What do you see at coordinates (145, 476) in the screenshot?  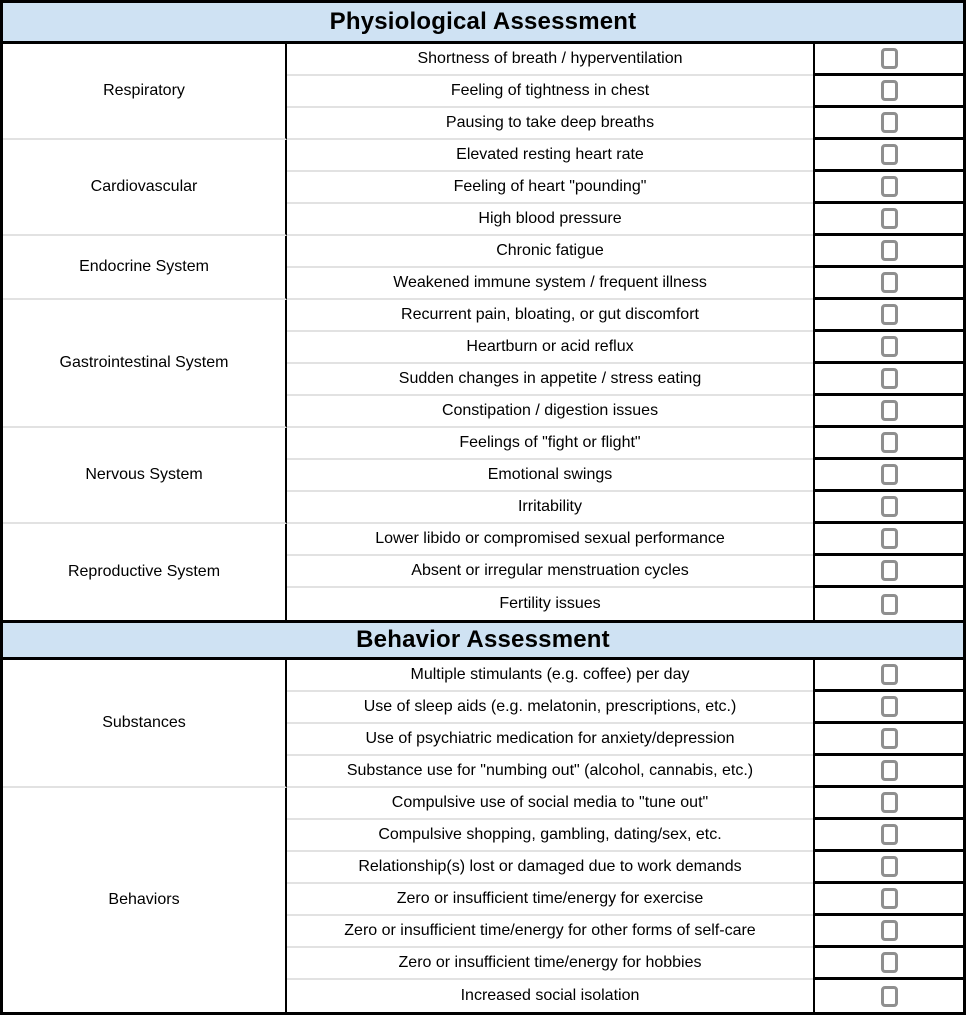 I see `category-cell: Nervous System` at bounding box center [145, 476].